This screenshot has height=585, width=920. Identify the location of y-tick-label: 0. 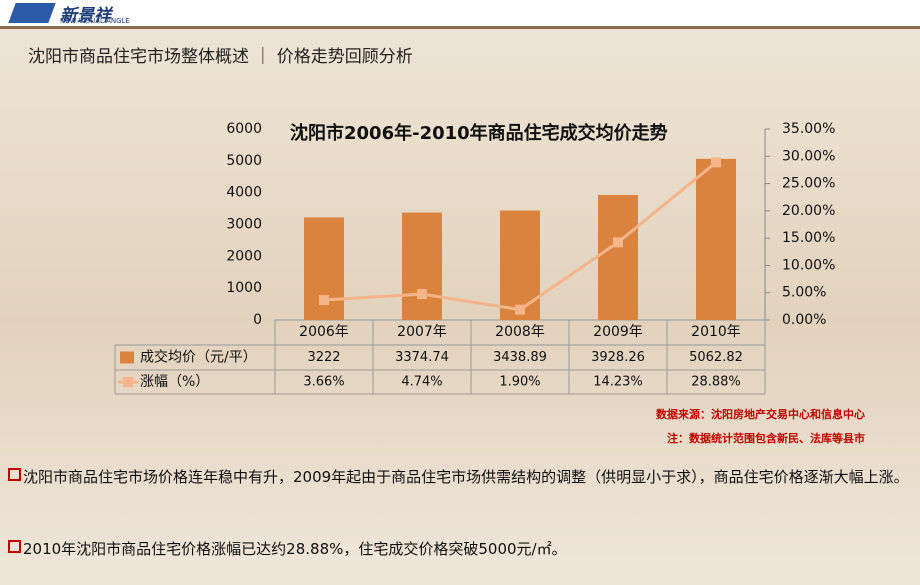
(257, 320).